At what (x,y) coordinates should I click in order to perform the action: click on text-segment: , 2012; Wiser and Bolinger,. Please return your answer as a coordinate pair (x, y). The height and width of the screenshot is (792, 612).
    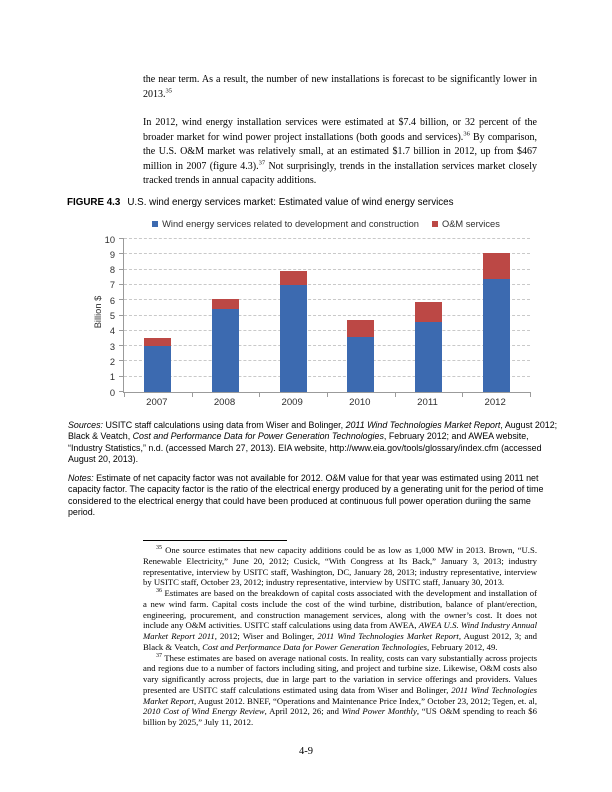
    Looking at the image, I should click on (266, 636).